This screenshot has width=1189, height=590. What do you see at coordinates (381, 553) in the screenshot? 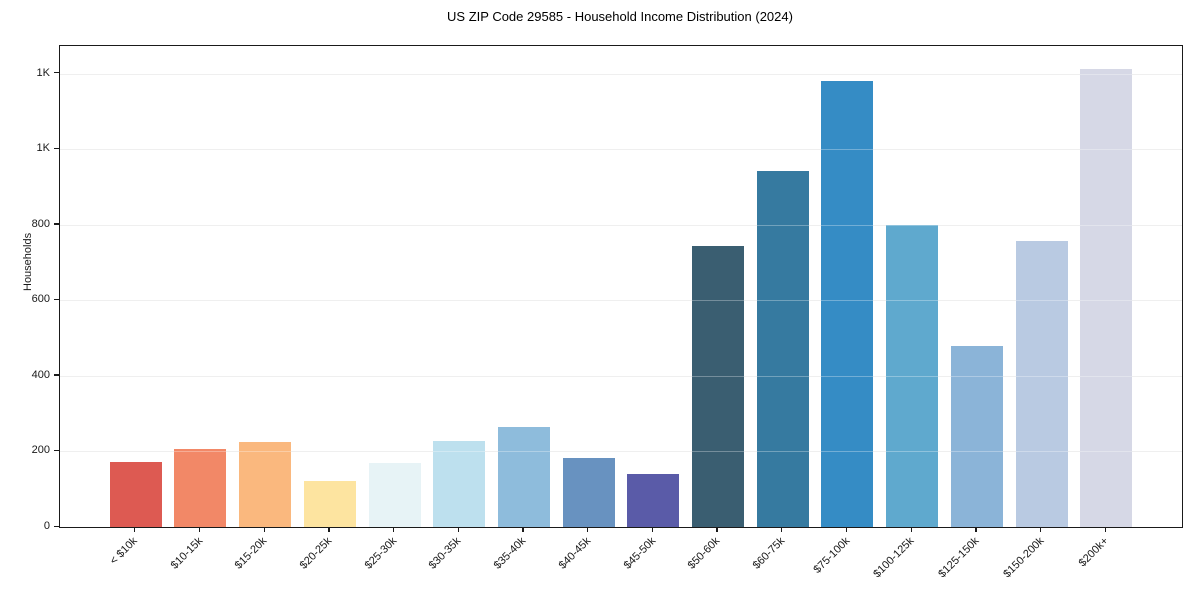
I see `x-tick-label: $25-30k` at bounding box center [381, 553].